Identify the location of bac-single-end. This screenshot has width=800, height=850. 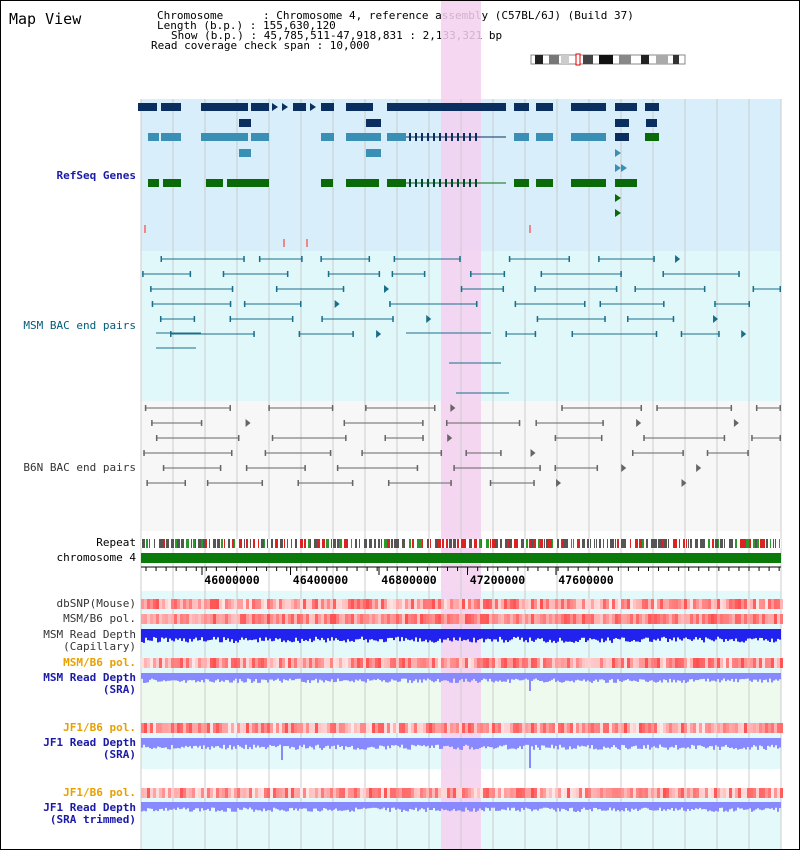
(699, 468).